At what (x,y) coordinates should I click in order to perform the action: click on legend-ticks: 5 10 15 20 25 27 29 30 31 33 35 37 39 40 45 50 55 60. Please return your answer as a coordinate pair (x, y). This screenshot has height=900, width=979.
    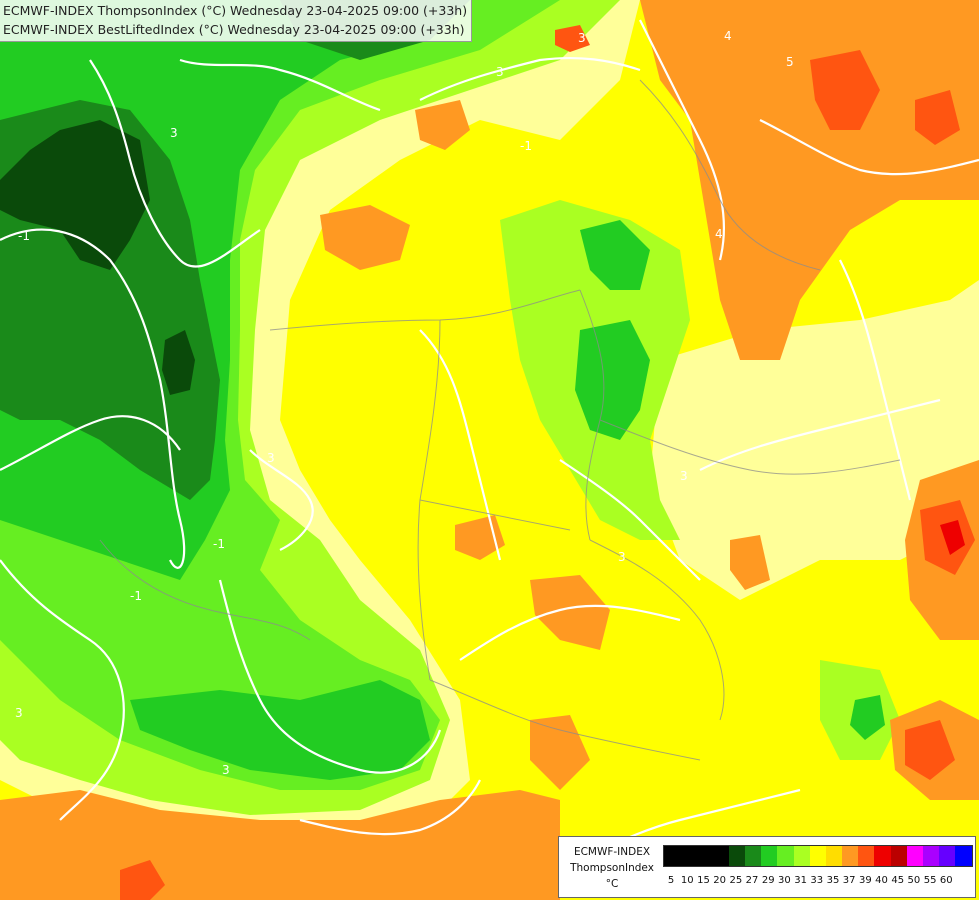
    Looking at the image, I should click on (808, 880).